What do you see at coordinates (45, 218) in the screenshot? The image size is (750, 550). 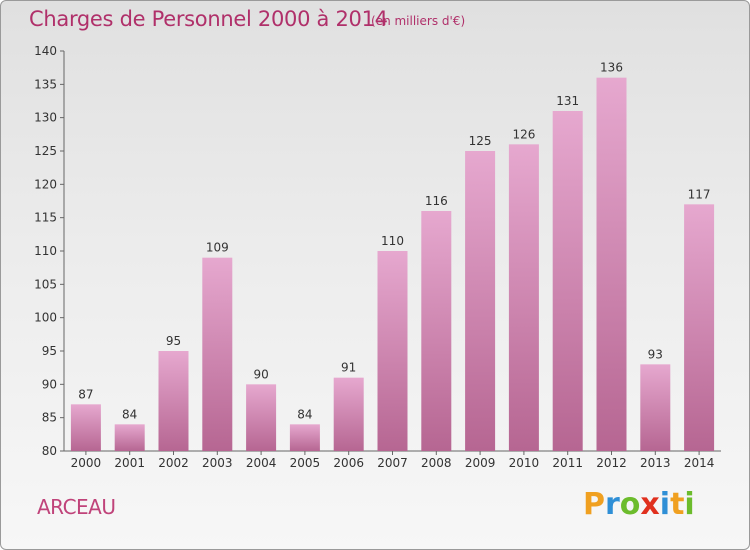 I see `y-tick-label: 115` at bounding box center [45, 218].